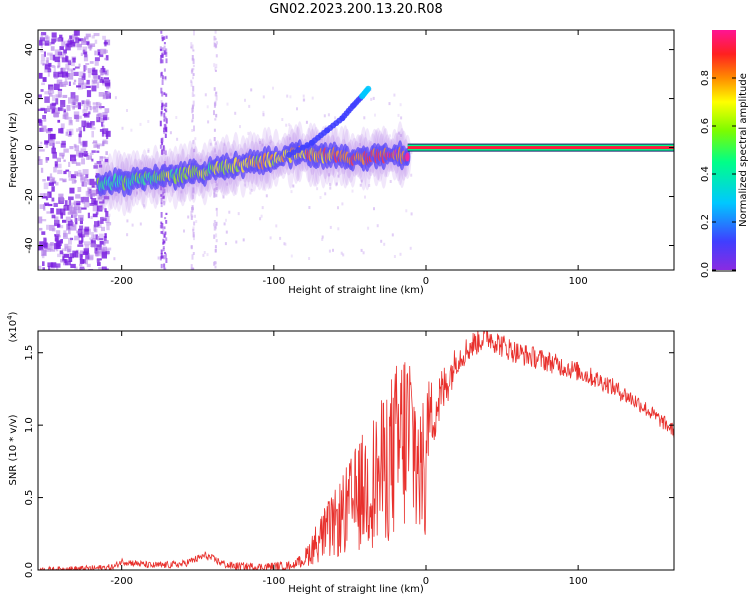  What do you see at coordinates (29, 498) in the screenshot?
I see `y-tick-label: 0.5` at bounding box center [29, 498].